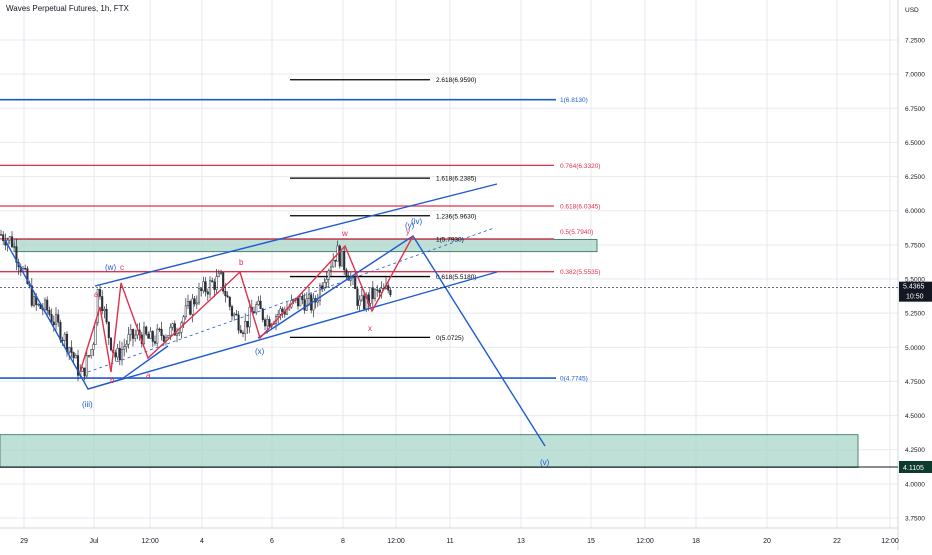 This screenshot has width=932, height=555. What do you see at coordinates (122, 267) in the screenshot?
I see `wave-label-red: c` at bounding box center [122, 267].